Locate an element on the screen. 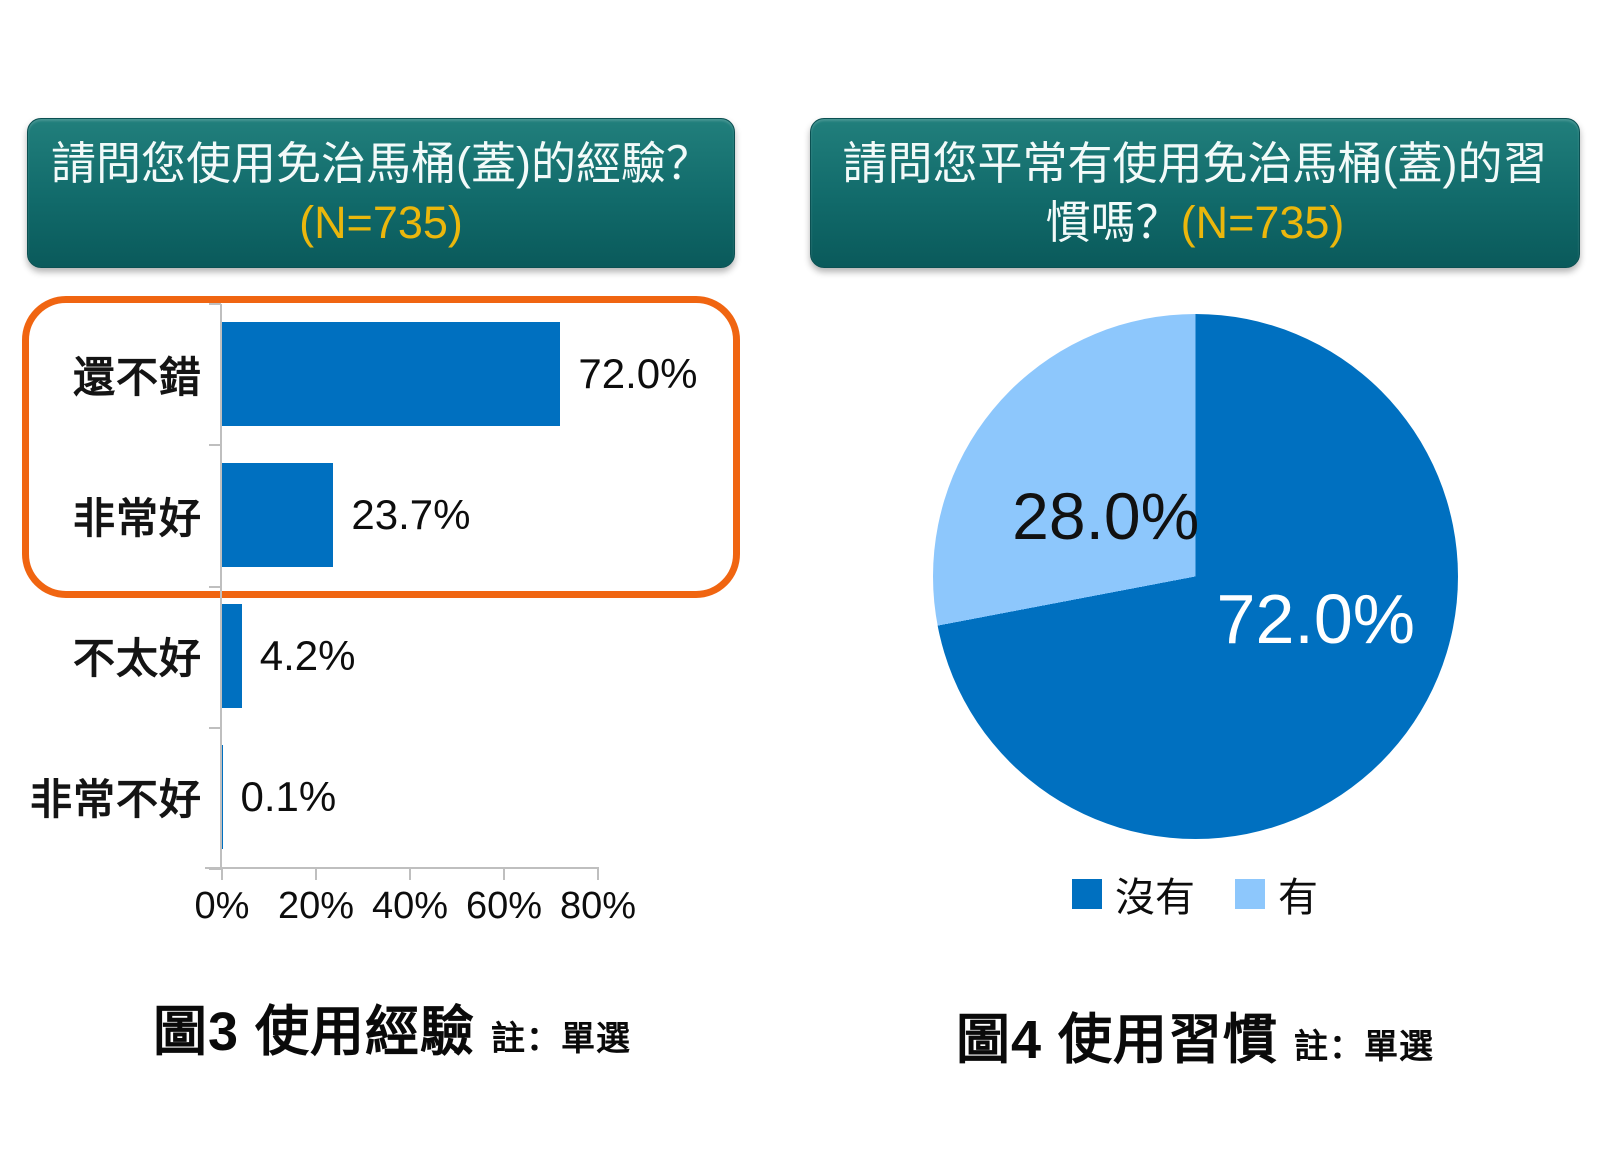 The image size is (1600, 1173). x-axis-tick-label: 0% is located at coordinates (222, 906).